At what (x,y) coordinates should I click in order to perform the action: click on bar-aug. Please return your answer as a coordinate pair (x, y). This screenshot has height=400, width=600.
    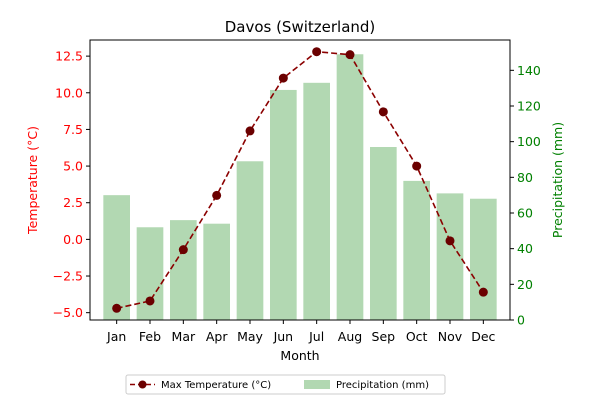
    Looking at the image, I should click on (350, 187).